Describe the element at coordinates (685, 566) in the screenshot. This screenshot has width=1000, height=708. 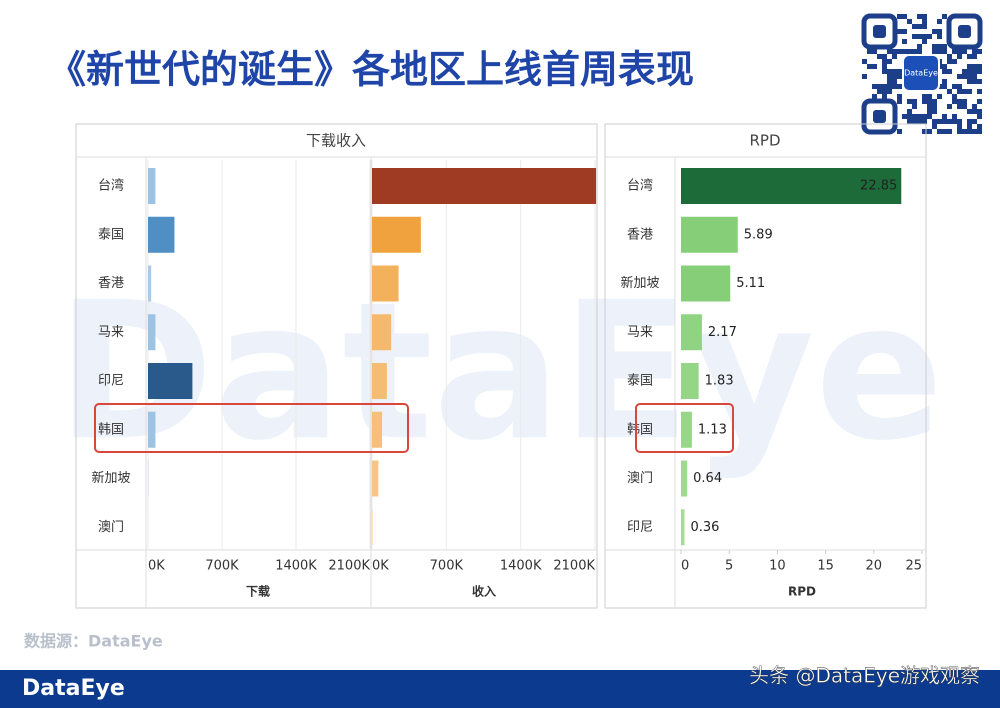
I see `x-tick-label: 0` at that location.